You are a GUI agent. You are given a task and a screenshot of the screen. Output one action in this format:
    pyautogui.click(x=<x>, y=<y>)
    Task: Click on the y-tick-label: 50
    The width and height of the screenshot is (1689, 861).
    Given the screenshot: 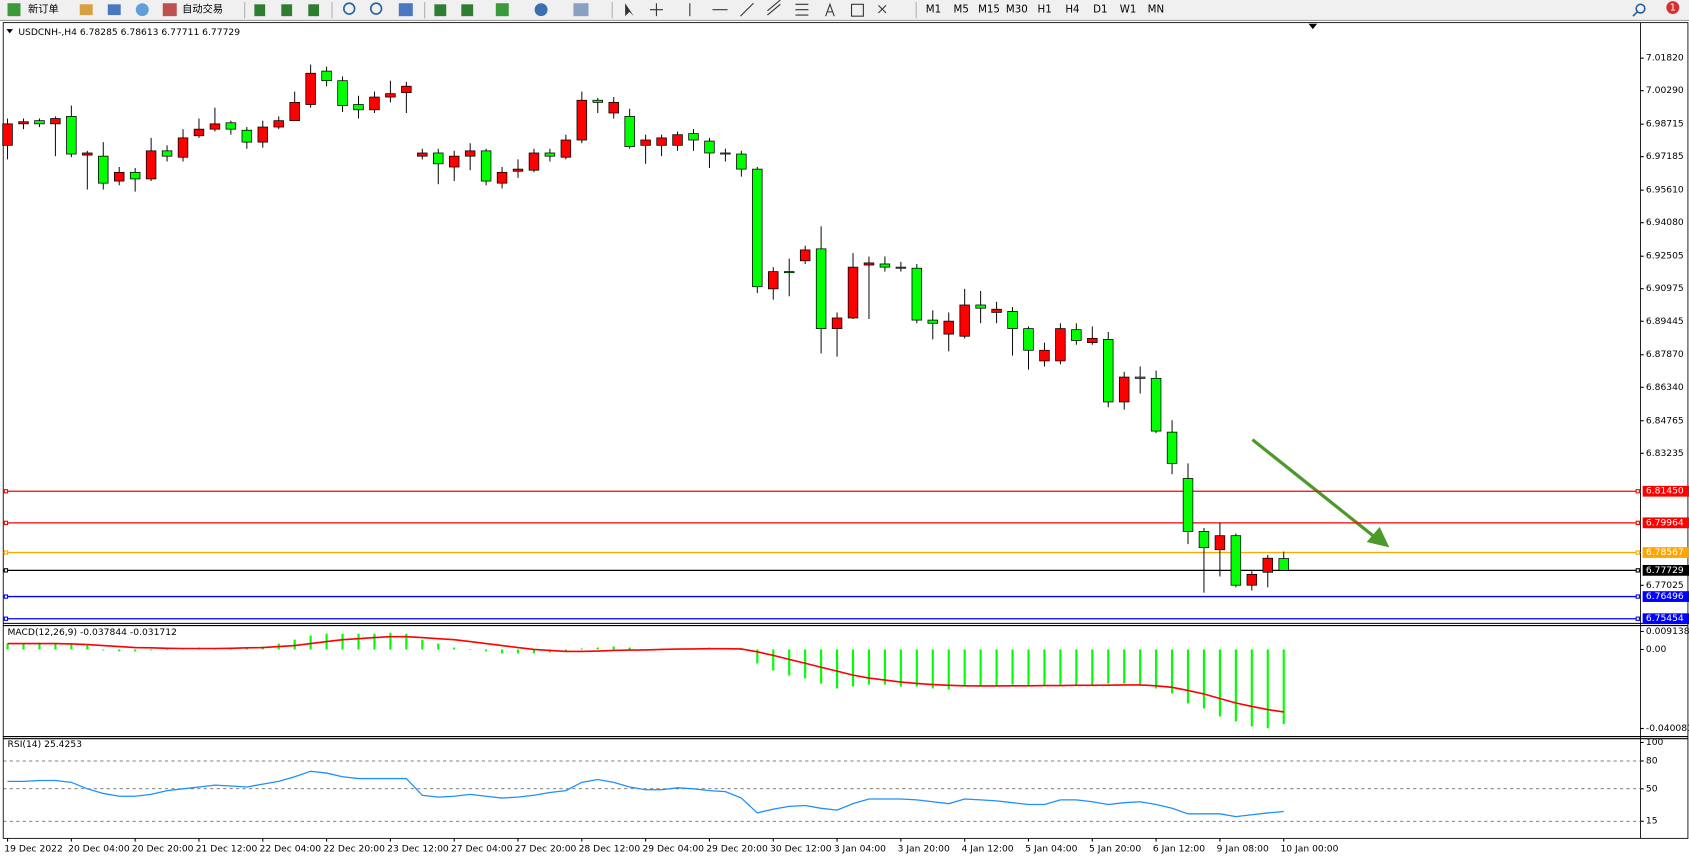 What is the action you would take?
    pyautogui.click(x=1652, y=788)
    